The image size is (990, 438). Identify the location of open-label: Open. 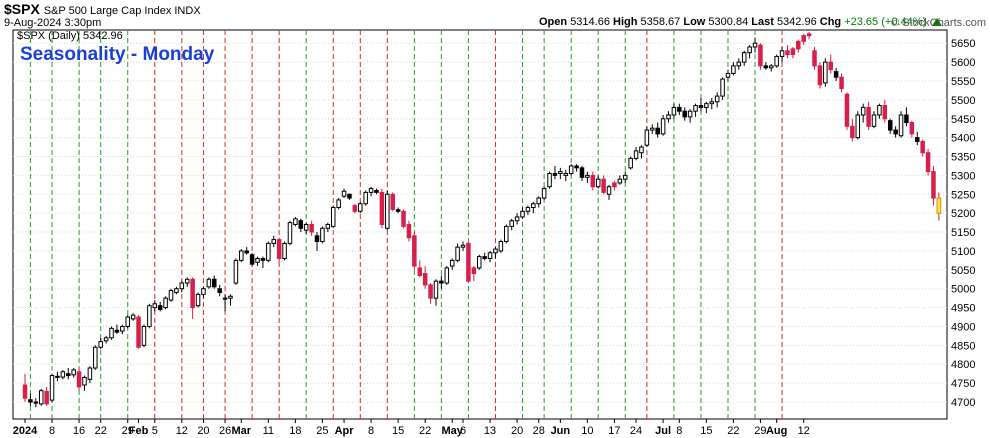
(553, 22).